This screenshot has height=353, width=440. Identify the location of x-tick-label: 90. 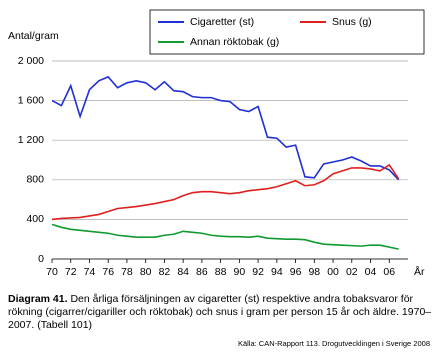
(240, 272).